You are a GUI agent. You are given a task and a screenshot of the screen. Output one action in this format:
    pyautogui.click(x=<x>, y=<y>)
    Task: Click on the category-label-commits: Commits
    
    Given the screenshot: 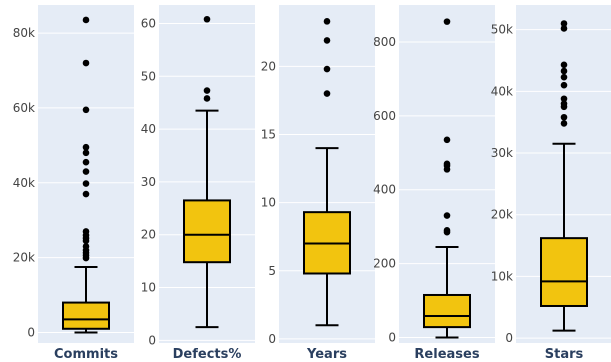 What is the action you would take?
    pyautogui.click(x=86, y=354)
    